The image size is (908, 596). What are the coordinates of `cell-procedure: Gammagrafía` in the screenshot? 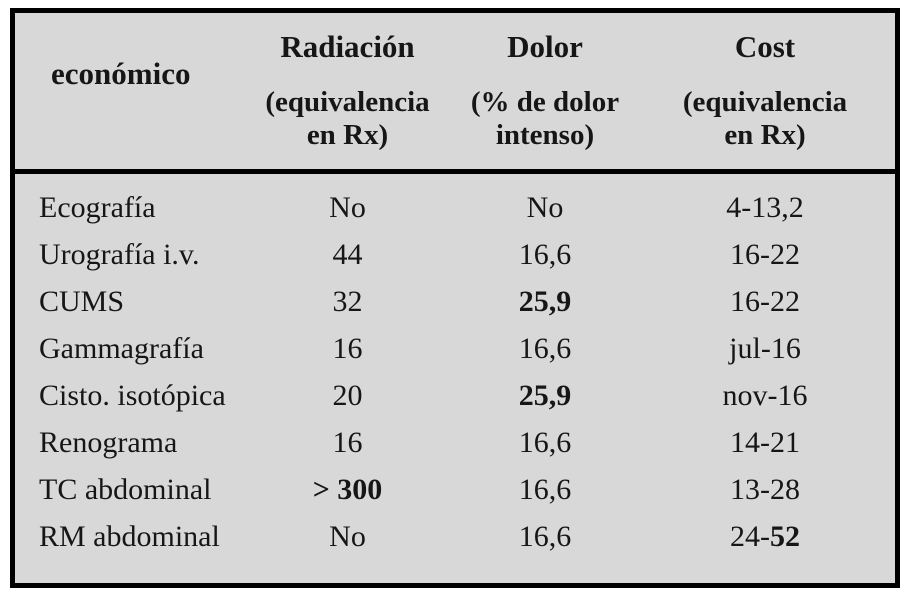 It's located at (127, 349).